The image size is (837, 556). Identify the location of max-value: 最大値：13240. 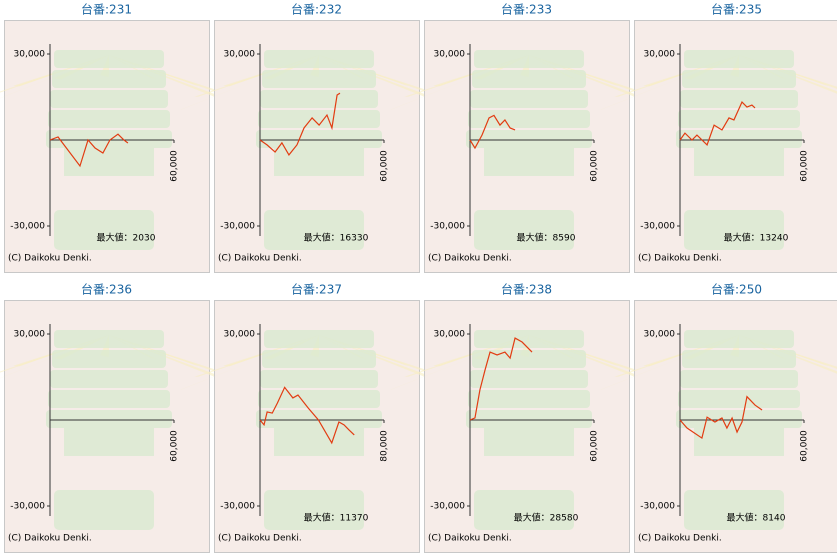
(756, 238).